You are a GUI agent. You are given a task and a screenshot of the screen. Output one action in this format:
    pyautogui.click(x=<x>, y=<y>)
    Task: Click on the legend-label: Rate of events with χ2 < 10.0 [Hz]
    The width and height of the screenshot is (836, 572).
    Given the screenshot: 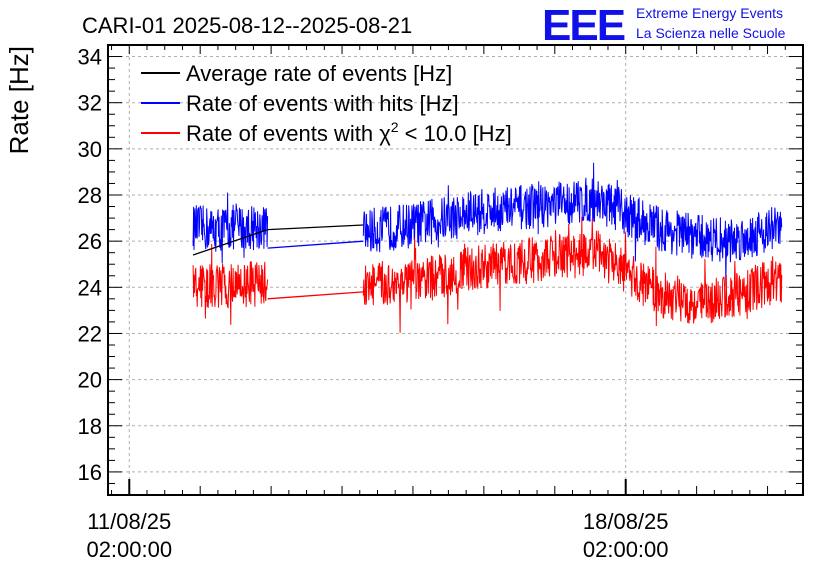 What is the action you would take?
    pyautogui.click(x=349, y=132)
    